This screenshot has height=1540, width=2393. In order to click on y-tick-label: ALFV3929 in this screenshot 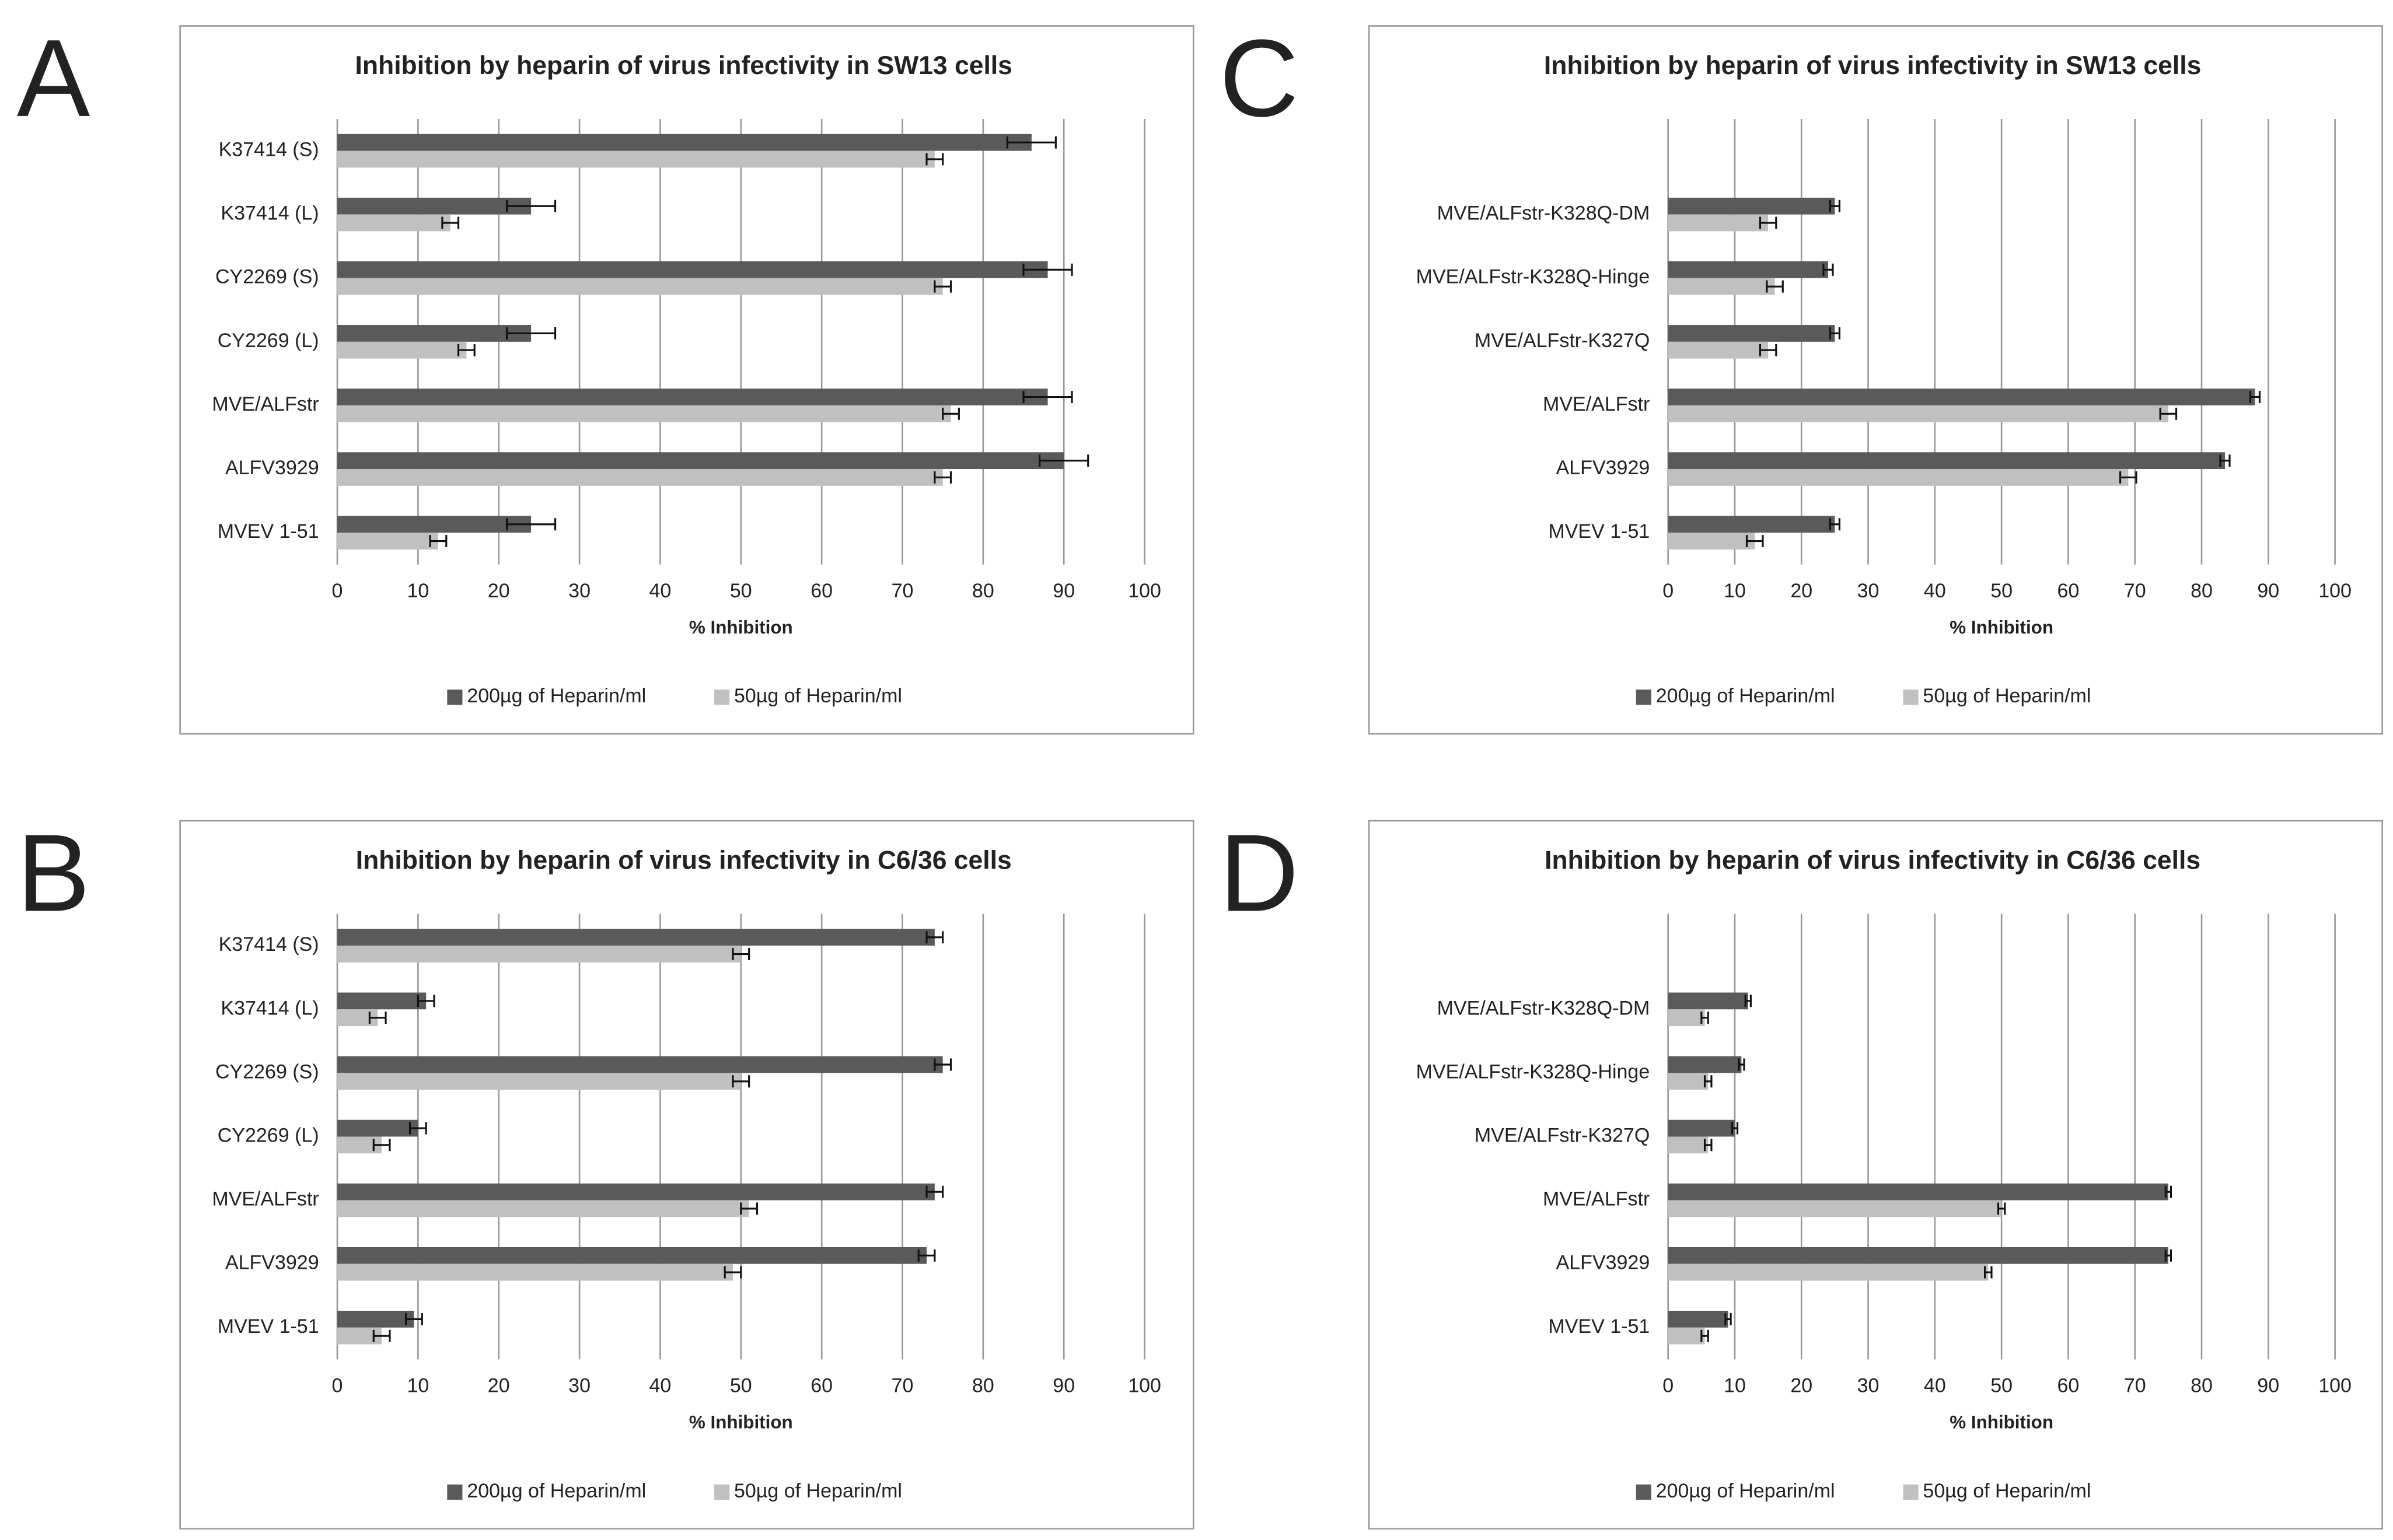, I will do `click(272, 468)`.